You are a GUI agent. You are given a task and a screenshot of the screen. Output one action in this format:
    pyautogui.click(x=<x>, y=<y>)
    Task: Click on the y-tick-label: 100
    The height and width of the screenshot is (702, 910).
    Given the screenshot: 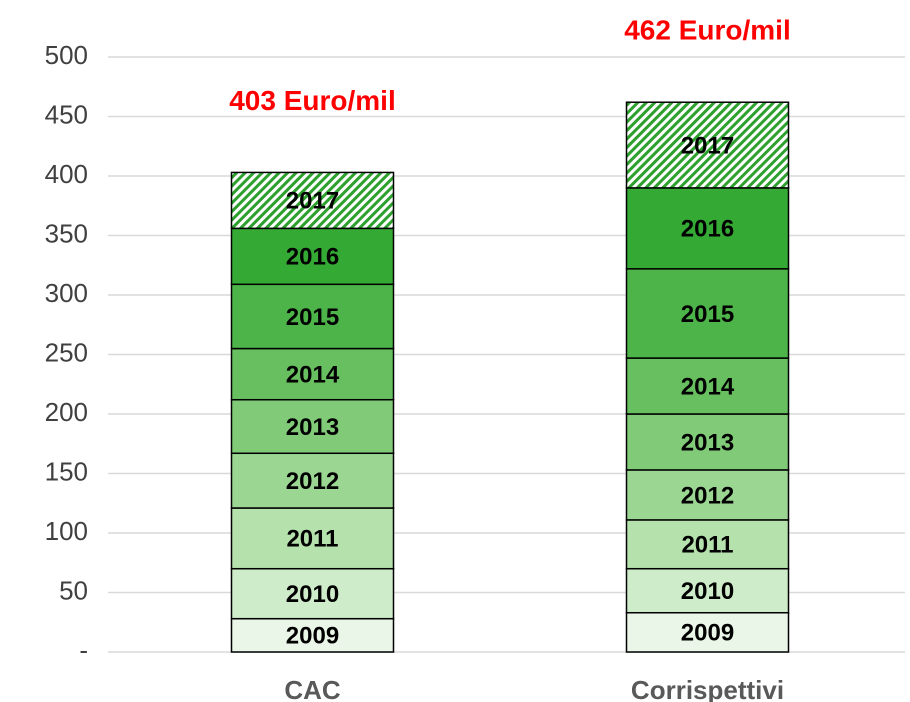 What is the action you would take?
    pyautogui.click(x=66, y=531)
    